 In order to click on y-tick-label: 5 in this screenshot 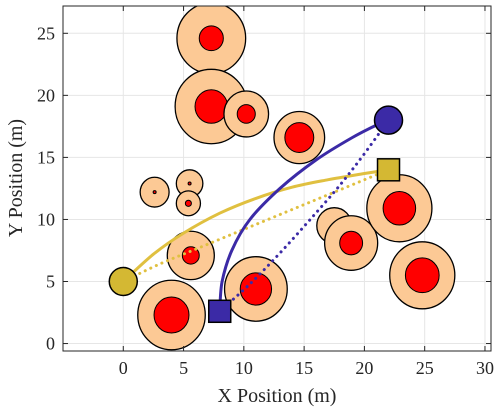, I will do `click(50, 282)`.